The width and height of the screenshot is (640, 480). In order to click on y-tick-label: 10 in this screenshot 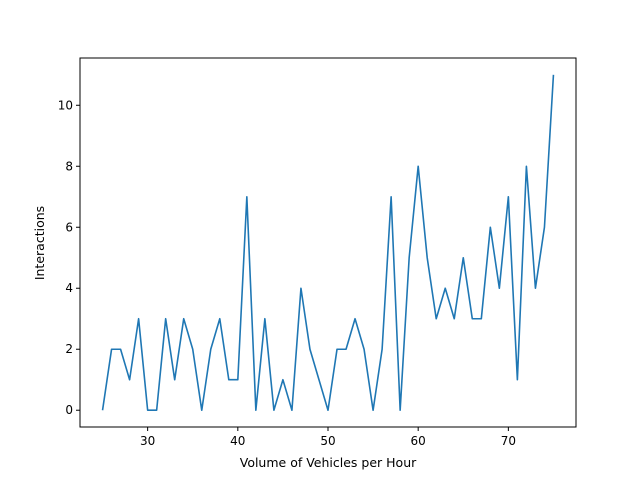, I will do `click(65, 105)`.